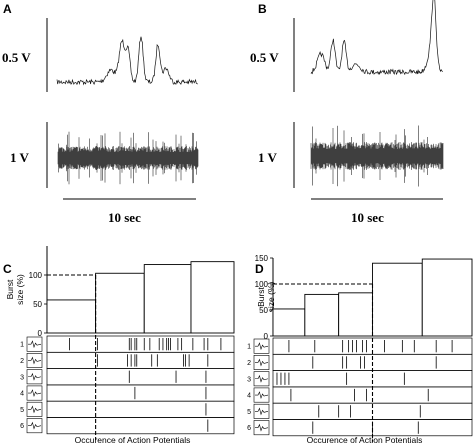  What do you see at coordinates (20, 157) in the screenshot?
I see `scale-label-a-bottom: 1 V` at bounding box center [20, 157].